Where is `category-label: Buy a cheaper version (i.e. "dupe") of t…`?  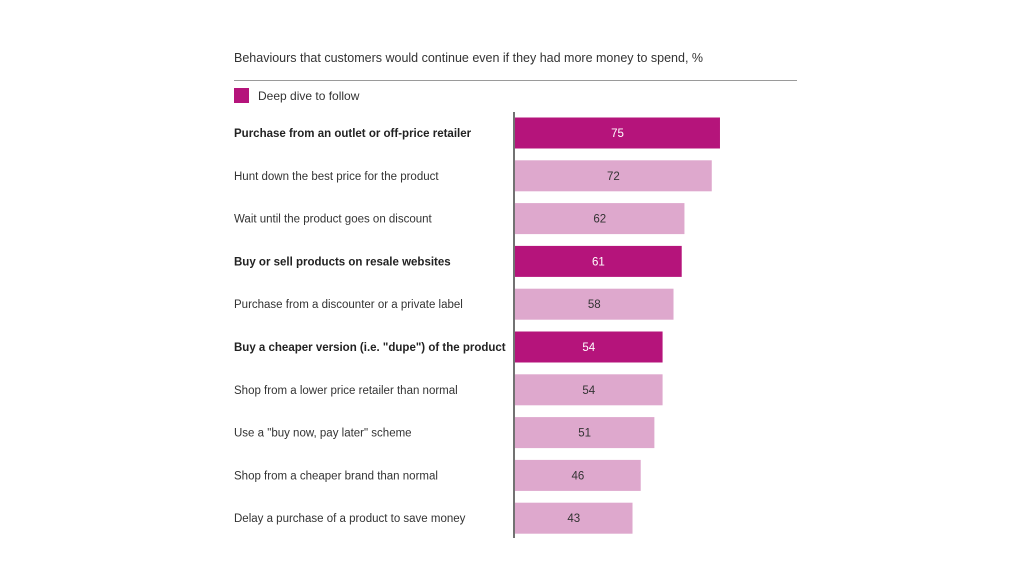
category-label: Buy a cheaper version (i.e. "dupe") of t… is located at coordinates (370, 348).